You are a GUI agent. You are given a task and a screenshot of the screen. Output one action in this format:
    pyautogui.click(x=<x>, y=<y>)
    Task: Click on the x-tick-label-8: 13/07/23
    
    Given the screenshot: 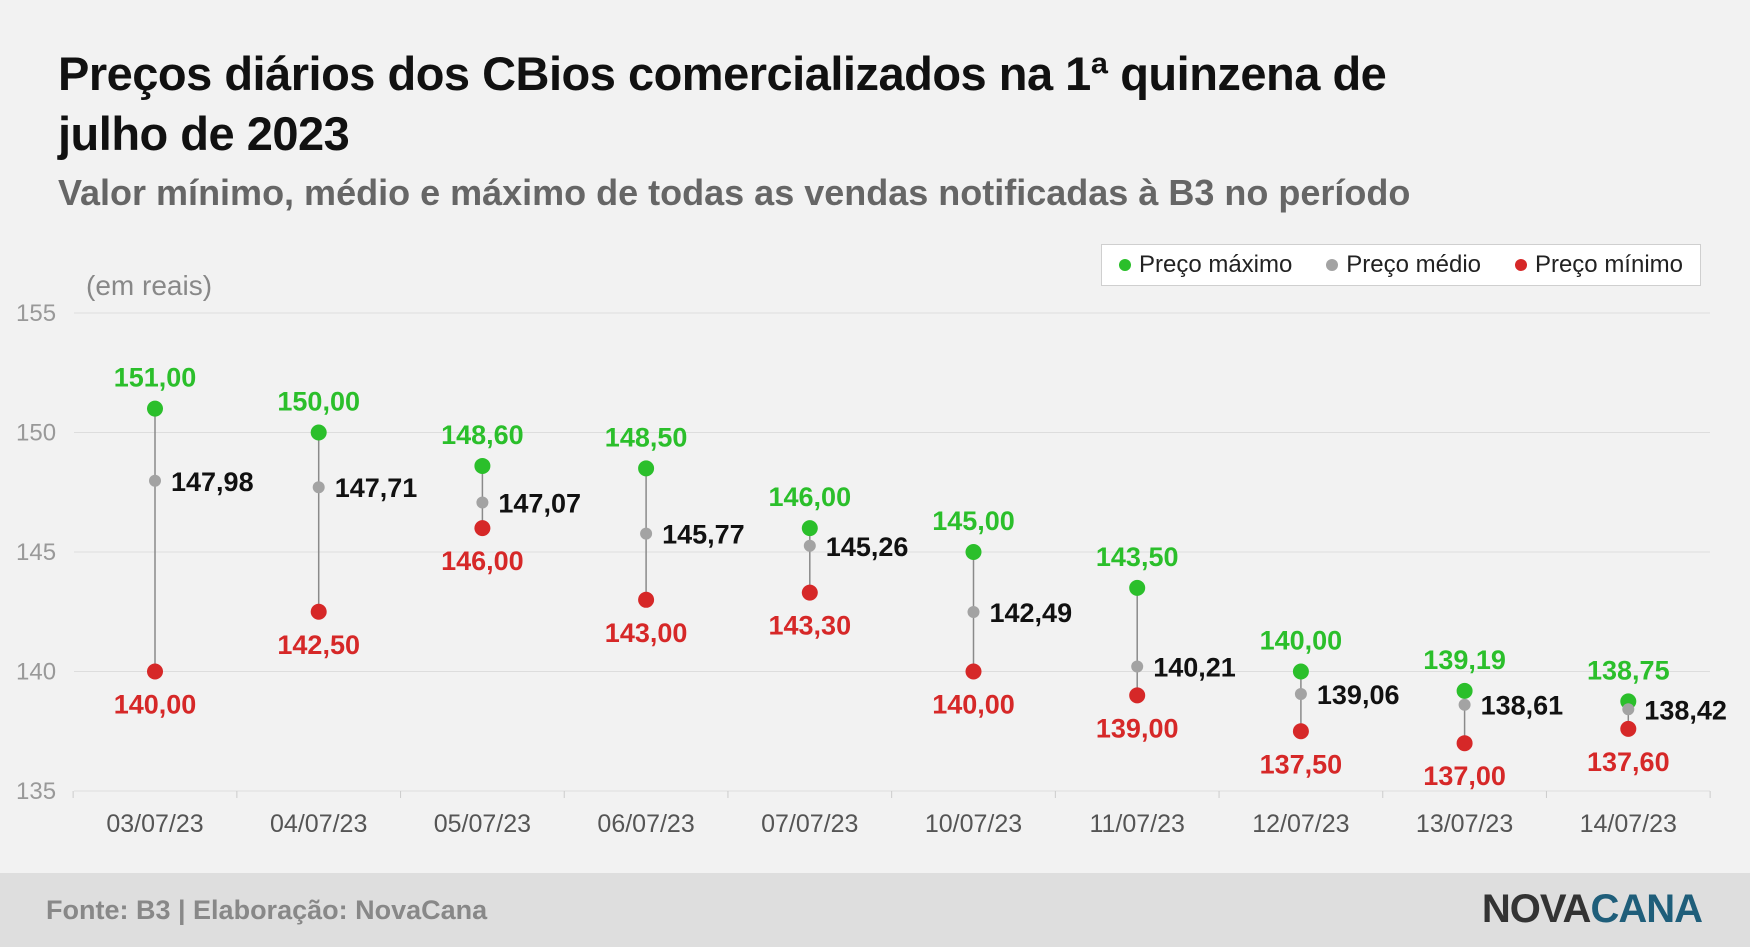 What is the action you would take?
    pyautogui.click(x=1464, y=824)
    